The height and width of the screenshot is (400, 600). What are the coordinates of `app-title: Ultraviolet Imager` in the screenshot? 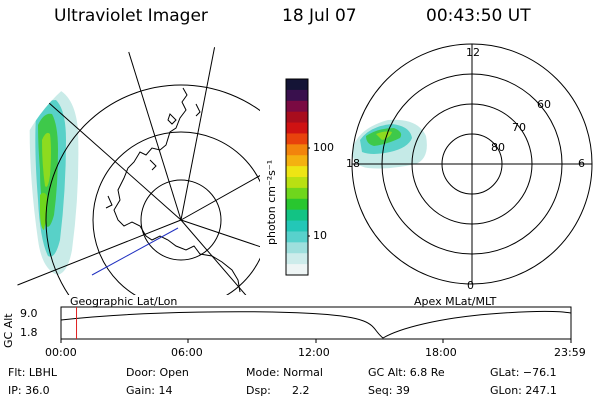 It's located at (131, 16).